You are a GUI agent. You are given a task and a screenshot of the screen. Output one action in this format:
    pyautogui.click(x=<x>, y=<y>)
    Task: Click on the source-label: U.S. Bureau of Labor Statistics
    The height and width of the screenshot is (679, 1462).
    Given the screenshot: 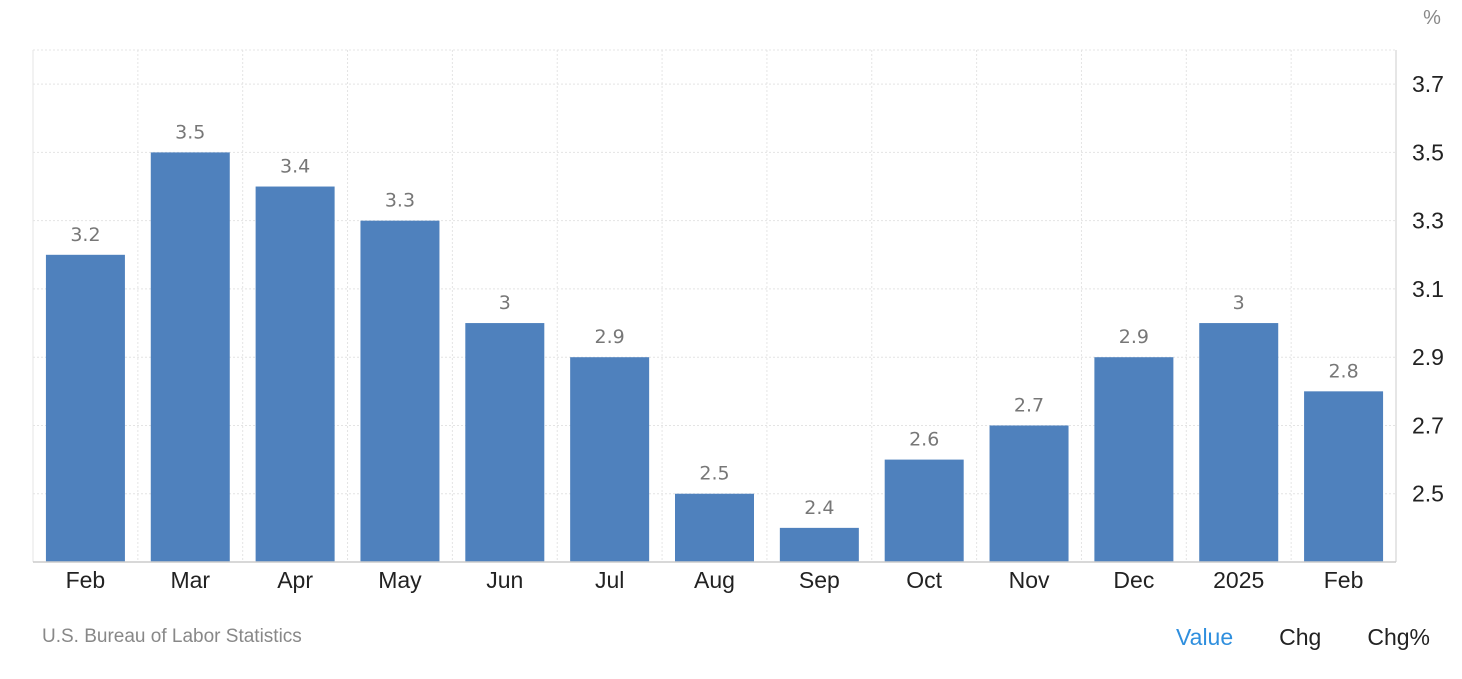 What is the action you would take?
    pyautogui.click(x=172, y=636)
    